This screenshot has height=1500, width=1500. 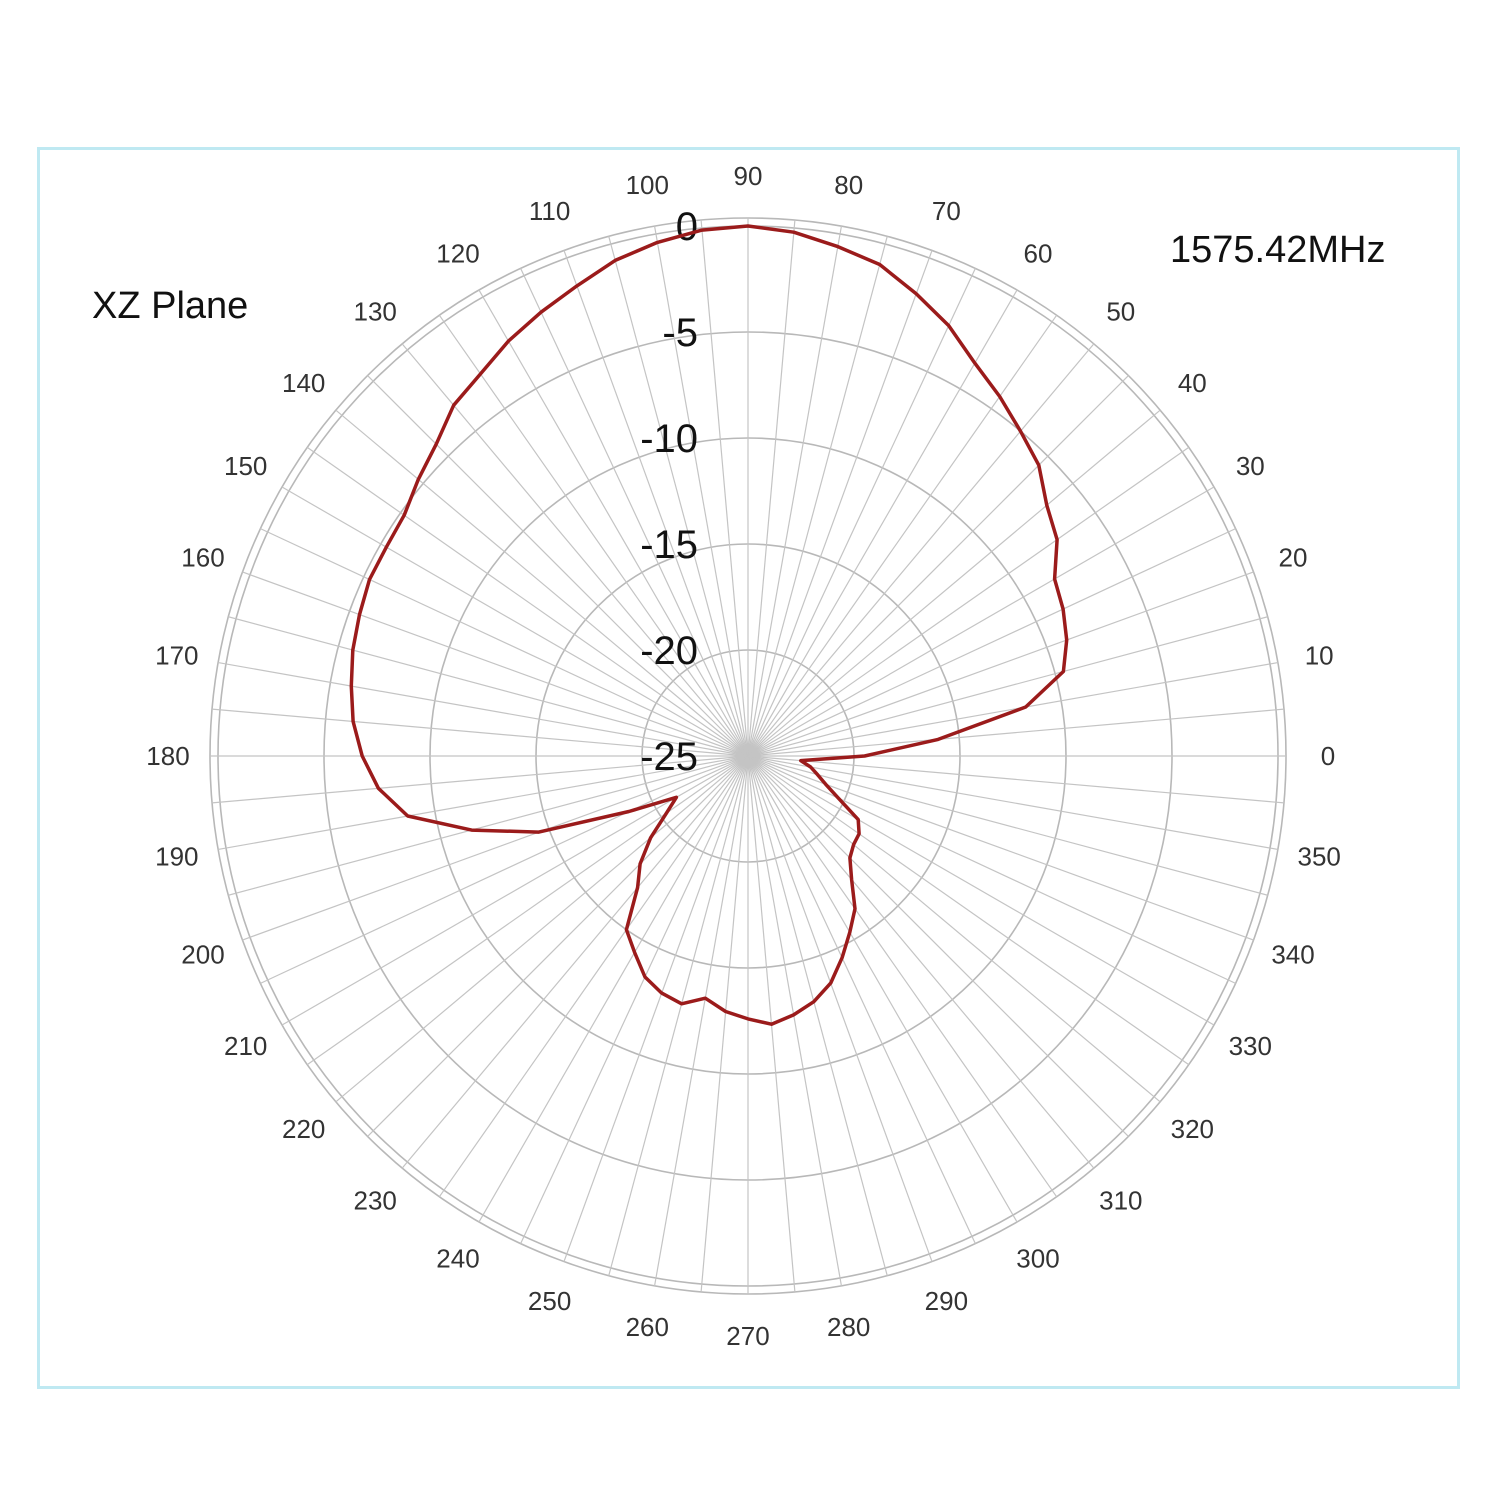 What do you see at coordinates (457, 1258) in the screenshot?
I see `angle-tick-label: 240` at bounding box center [457, 1258].